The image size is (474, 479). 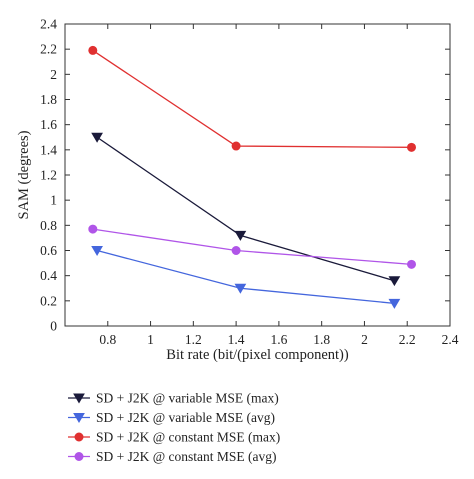 What do you see at coordinates (48, 24) in the screenshot?
I see `y-tick-label: 2.4` at bounding box center [48, 24].